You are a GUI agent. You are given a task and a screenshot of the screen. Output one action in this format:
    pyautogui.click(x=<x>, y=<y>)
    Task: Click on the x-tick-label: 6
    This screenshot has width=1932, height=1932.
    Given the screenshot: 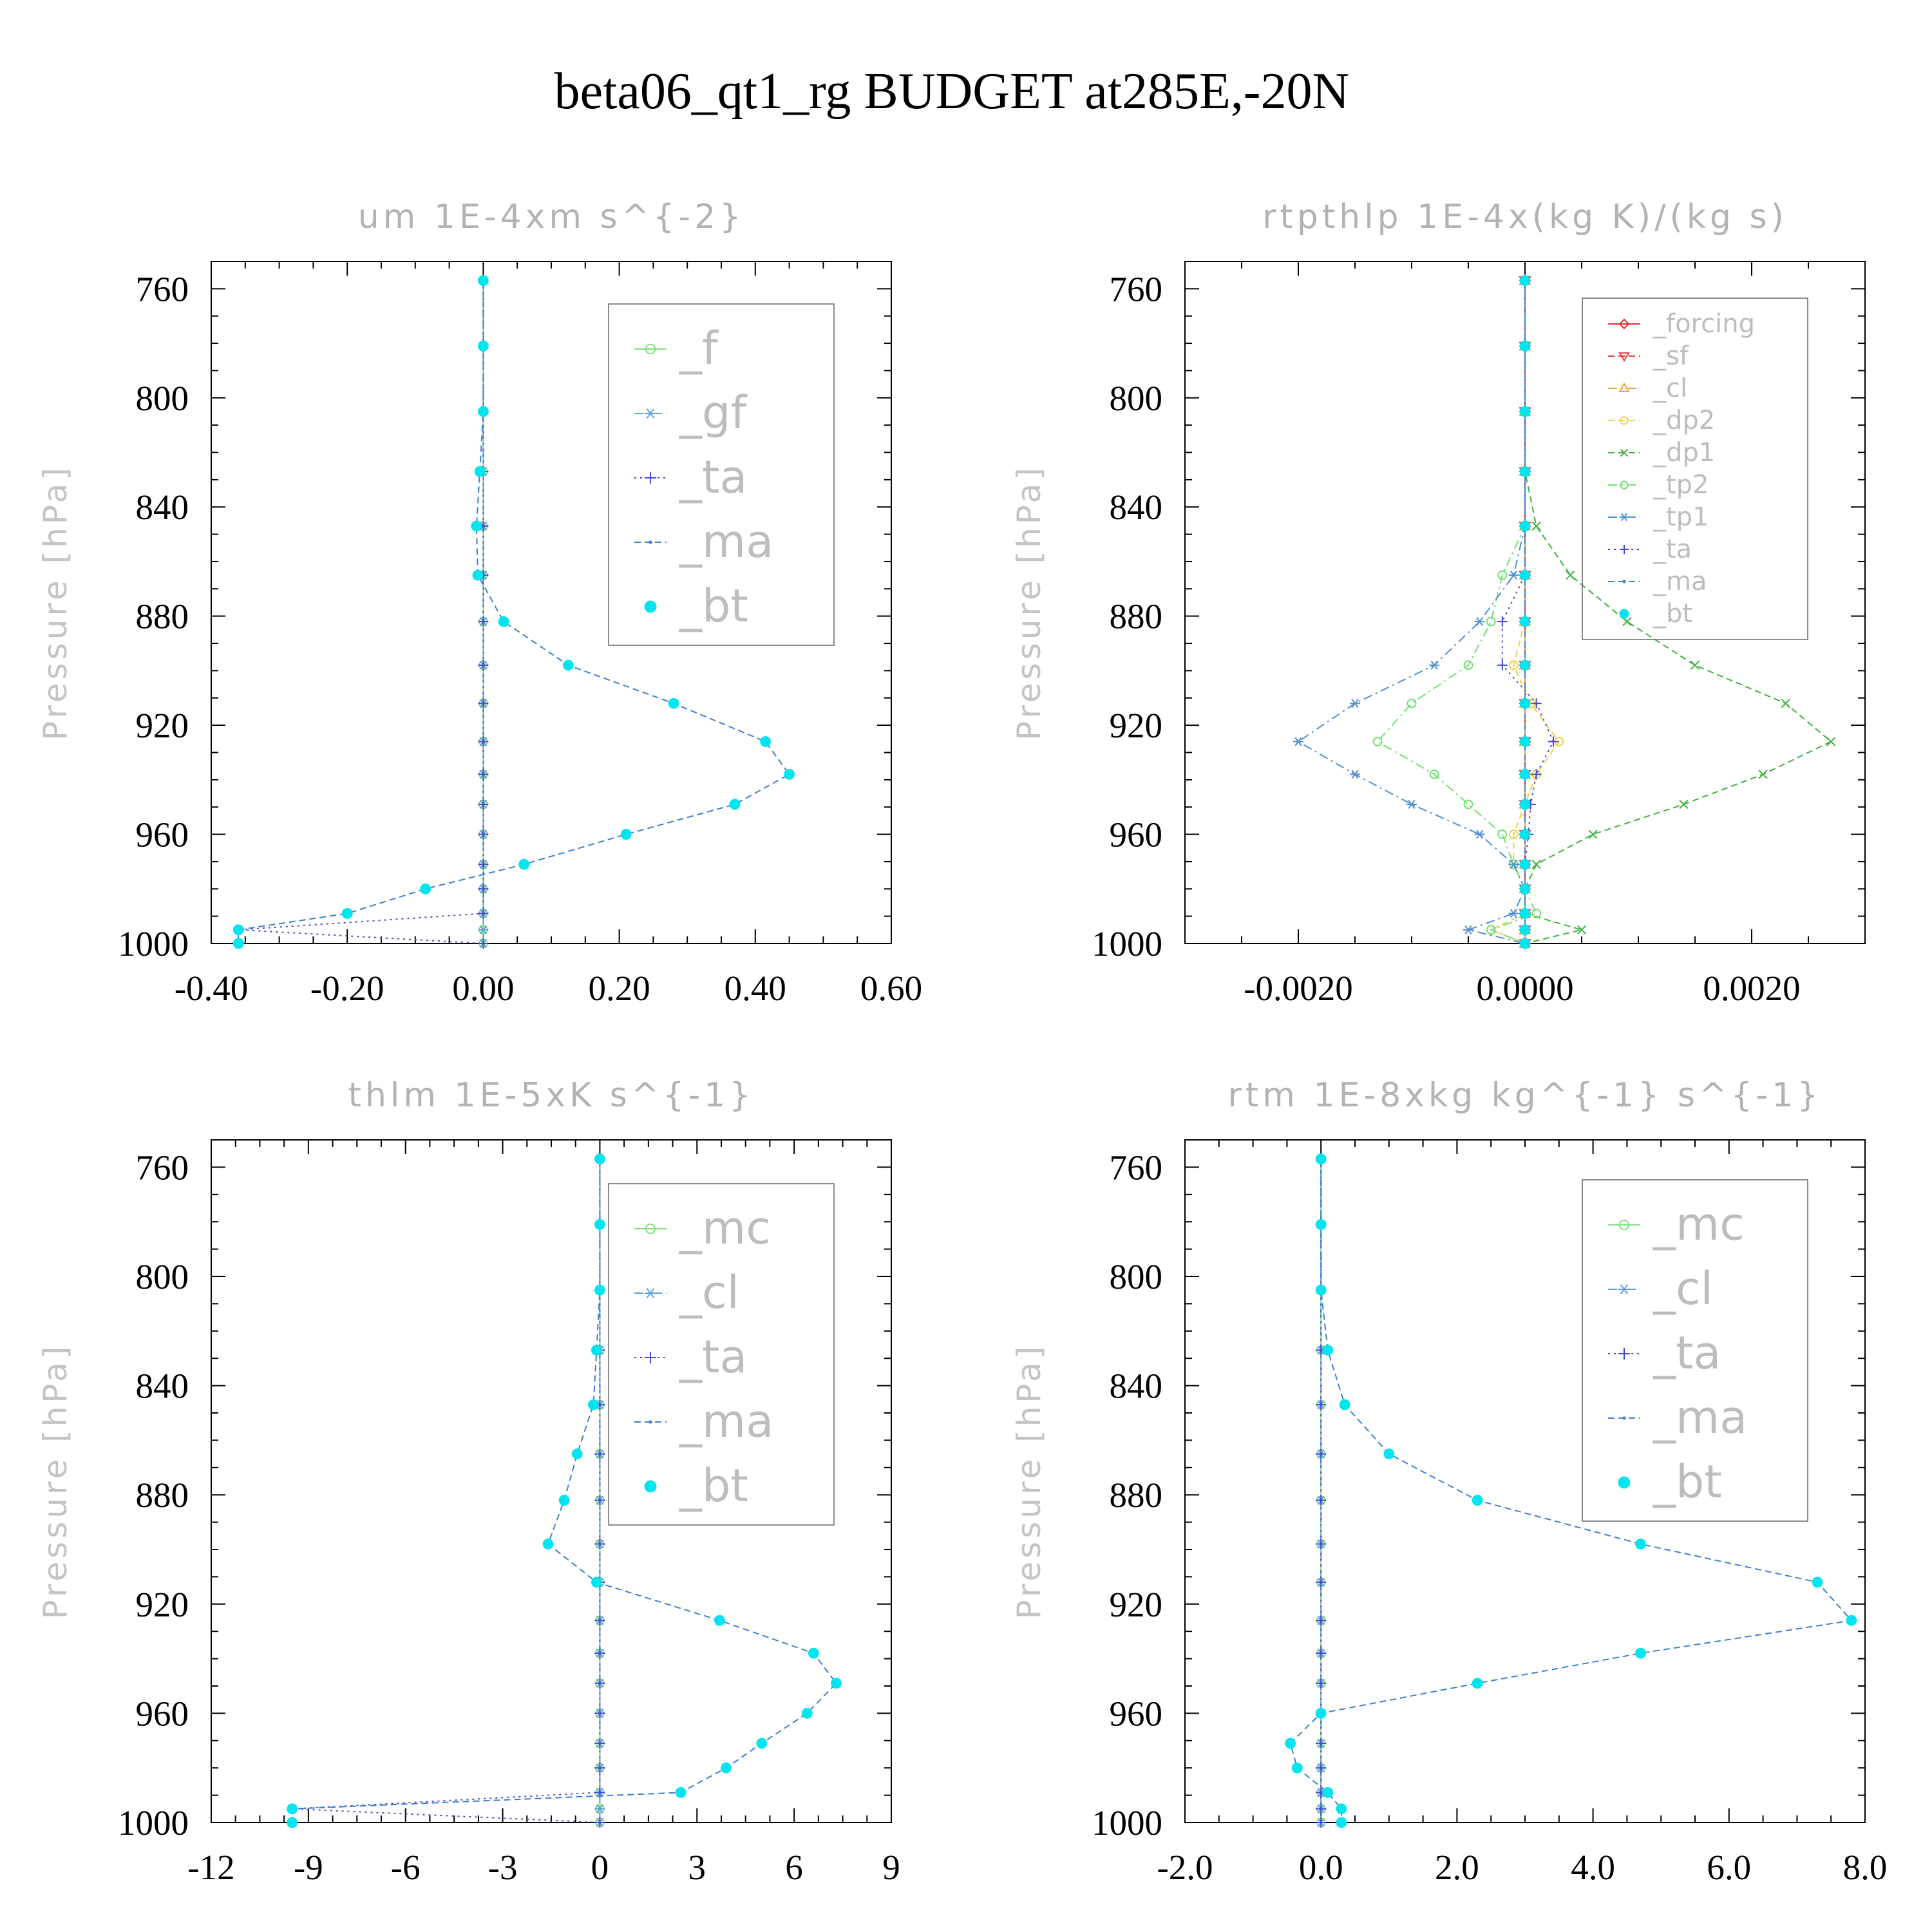 What is the action you would take?
    pyautogui.click(x=794, y=1867)
    